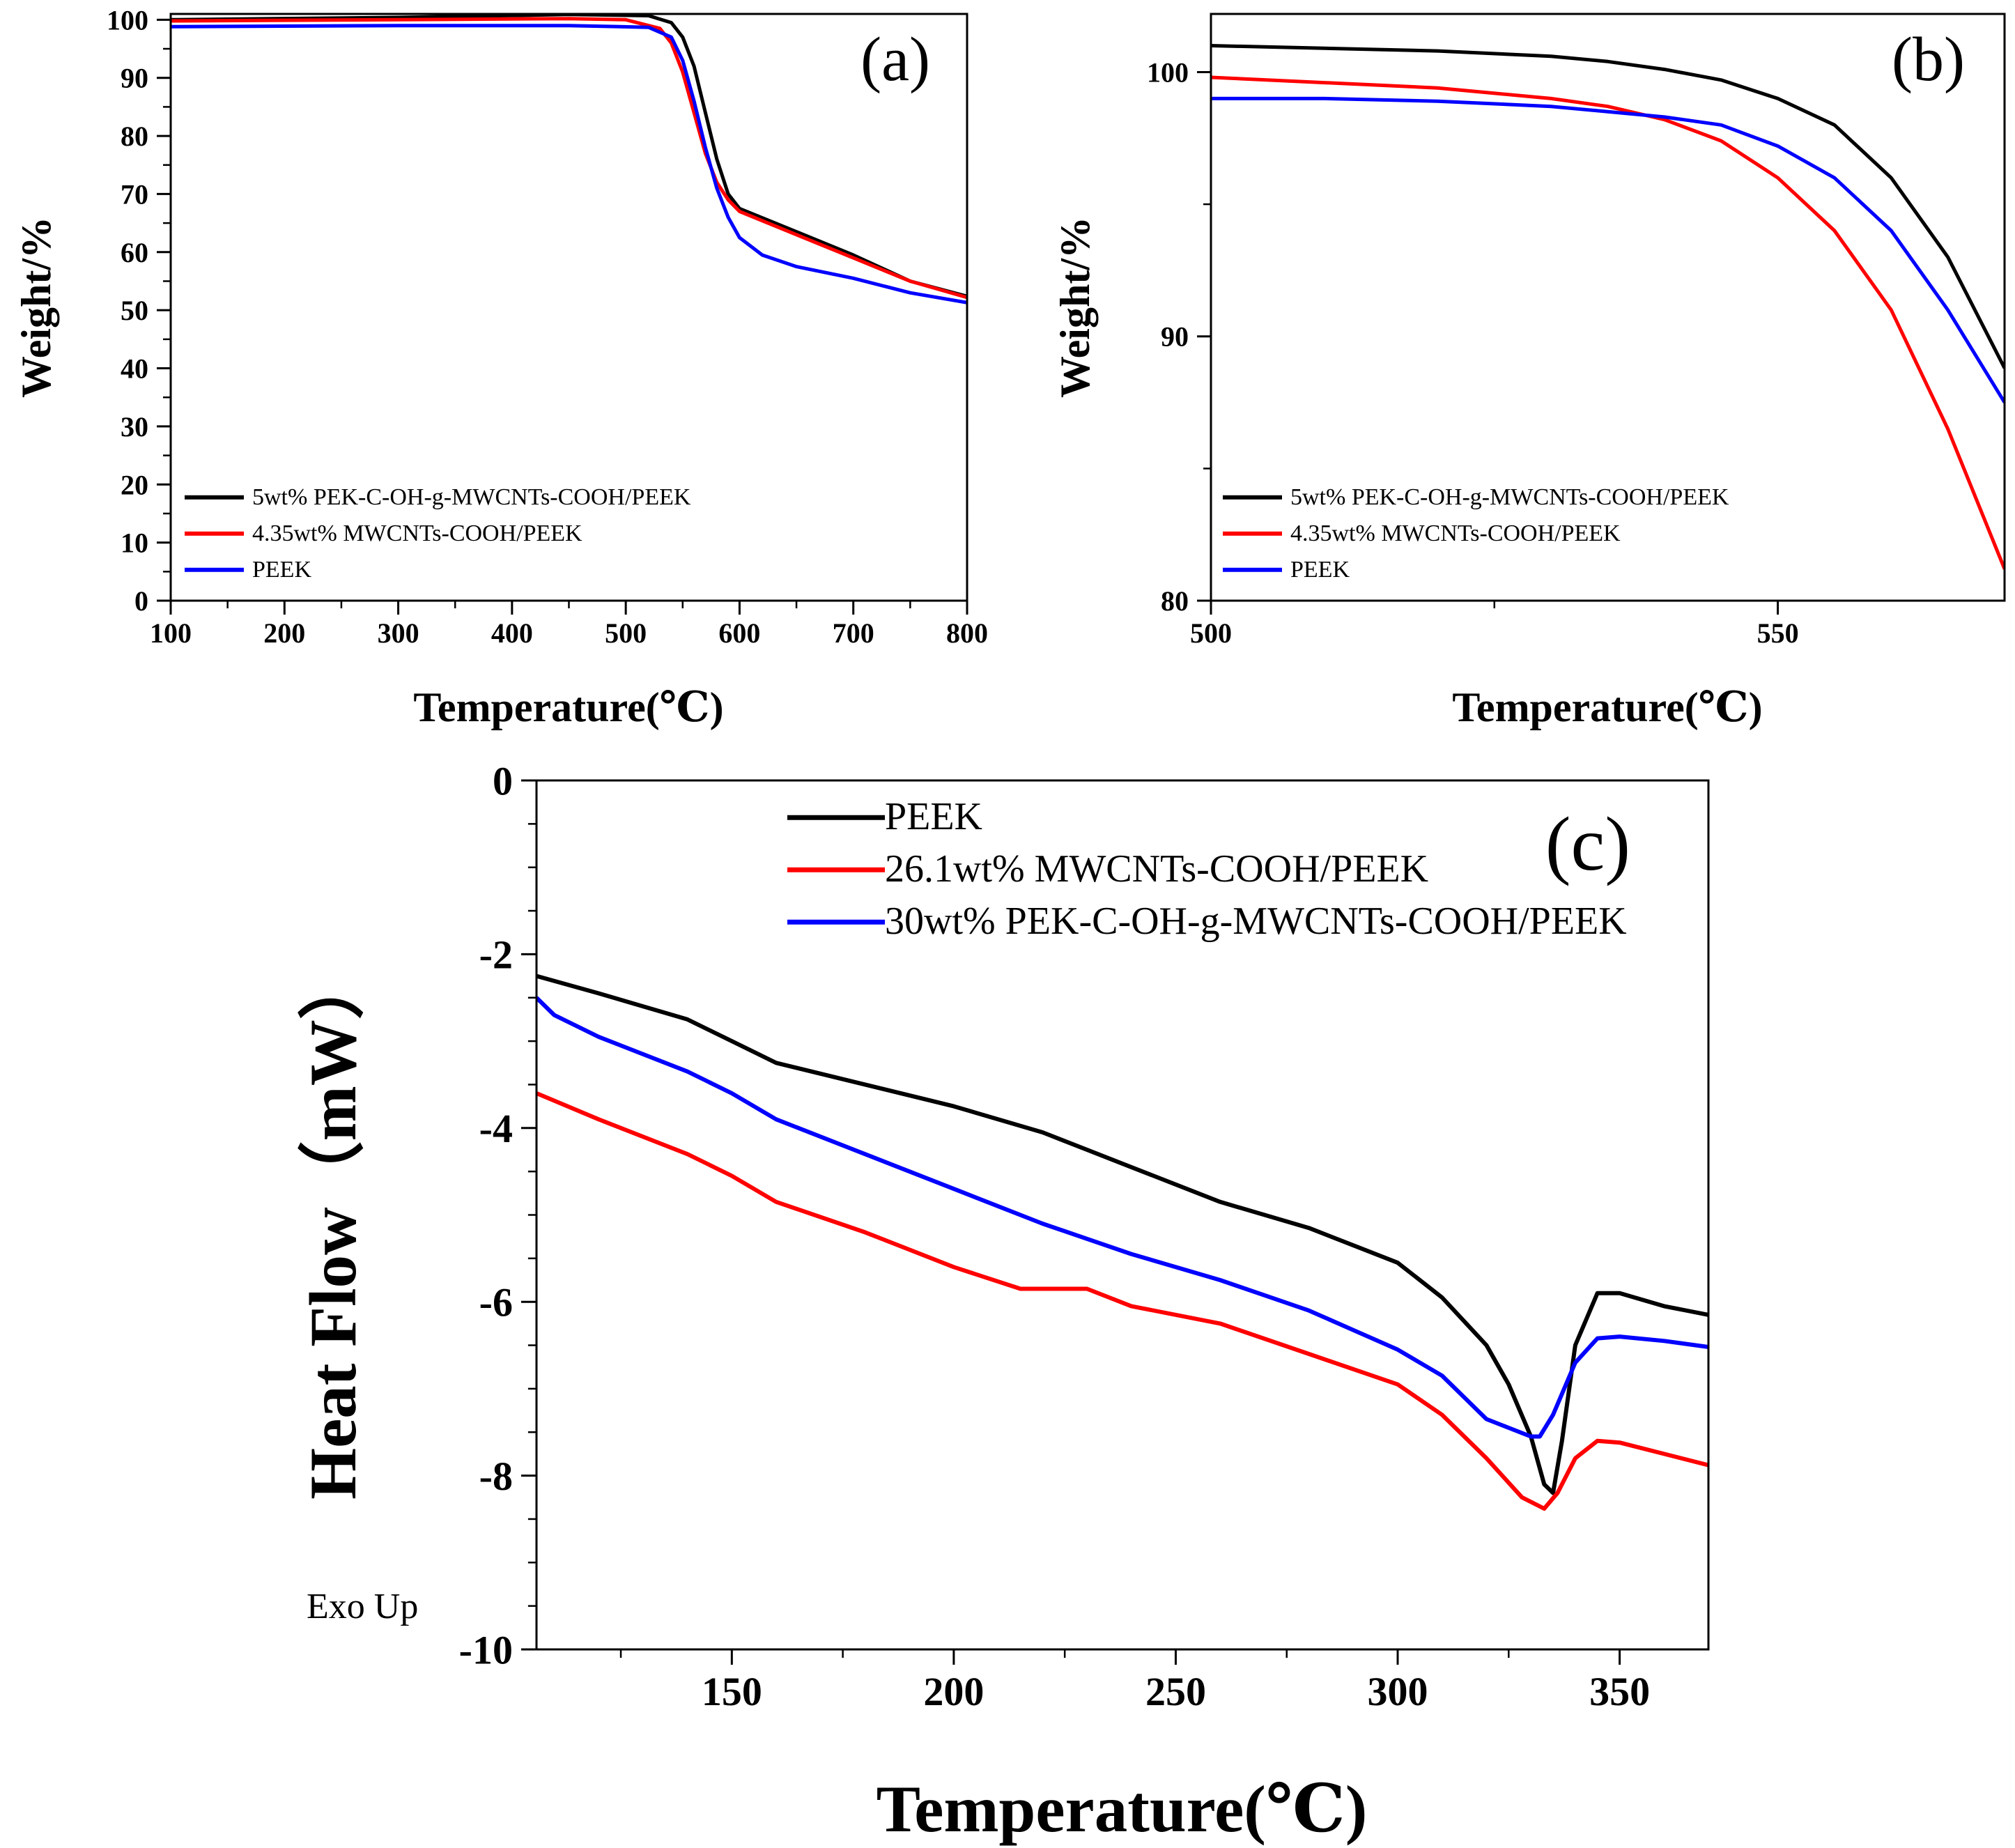 This screenshot has width=2015, height=1848. I want to click on x-tick-label: 100, so click(171, 633).